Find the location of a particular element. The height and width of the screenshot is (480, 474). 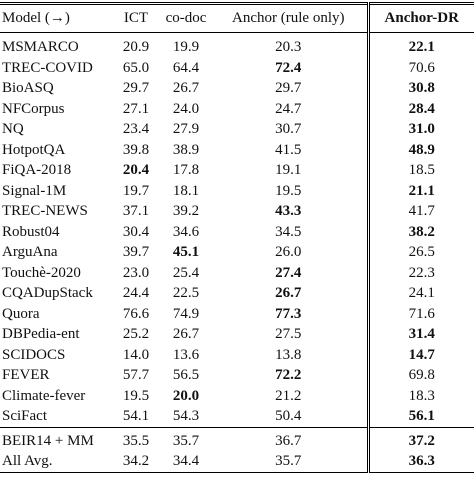

score-cell: 74.9 is located at coordinates (186, 313).